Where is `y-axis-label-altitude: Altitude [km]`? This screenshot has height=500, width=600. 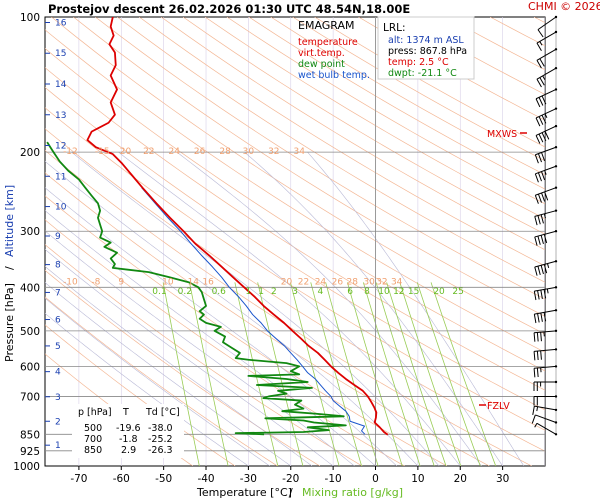
y-axis-label-altitude: Altitude [km] is located at coordinates (9, 221).